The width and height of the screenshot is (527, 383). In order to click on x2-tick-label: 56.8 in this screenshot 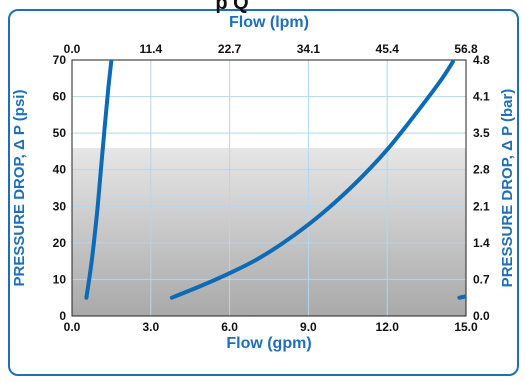, I will do `click(466, 49)`.